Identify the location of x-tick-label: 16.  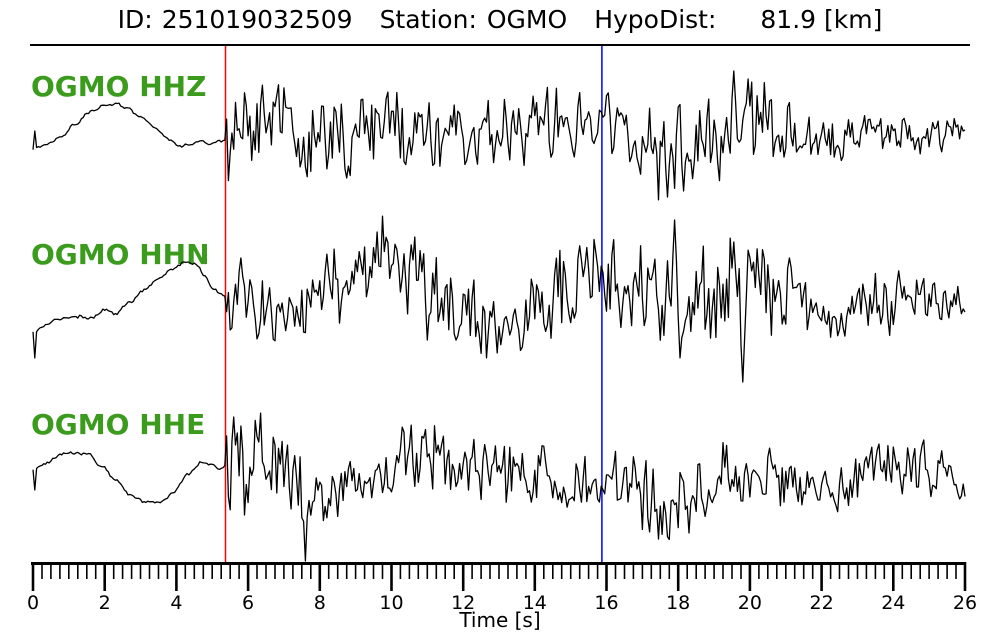
(606, 603).